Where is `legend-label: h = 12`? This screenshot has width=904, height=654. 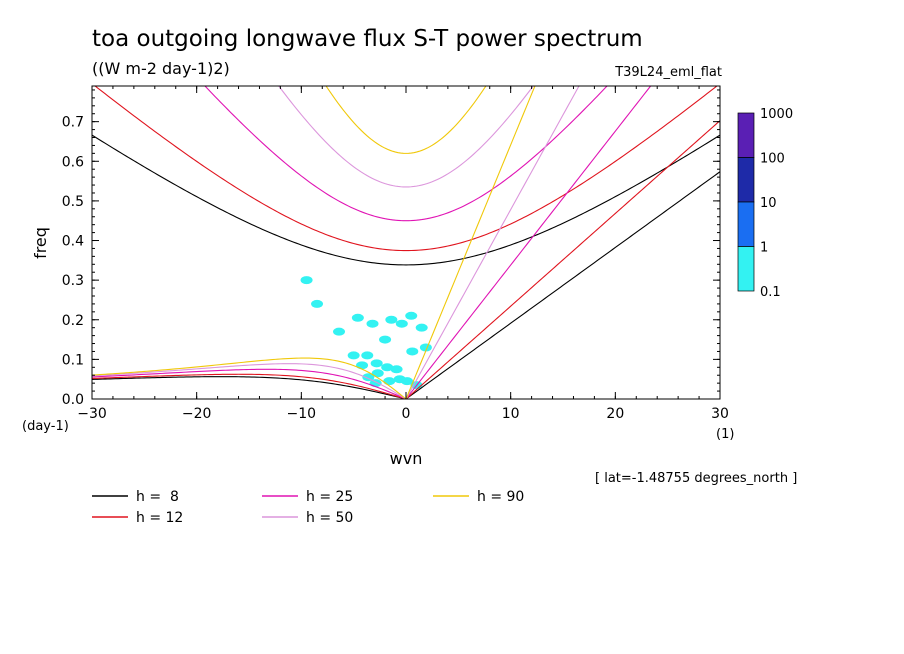
legend-label: h = 12 is located at coordinates (159, 518).